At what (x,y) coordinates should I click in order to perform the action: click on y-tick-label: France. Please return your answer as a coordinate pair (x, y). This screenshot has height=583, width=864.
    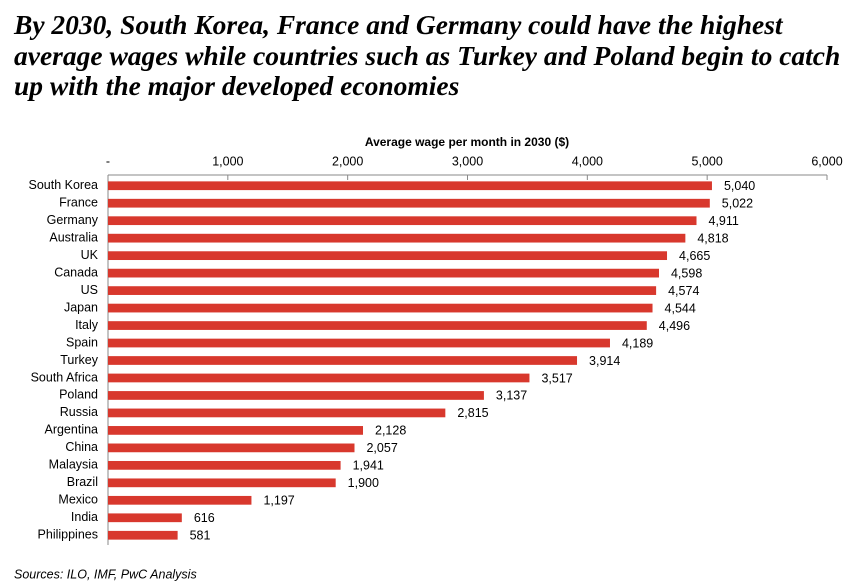
    Looking at the image, I should click on (78, 203).